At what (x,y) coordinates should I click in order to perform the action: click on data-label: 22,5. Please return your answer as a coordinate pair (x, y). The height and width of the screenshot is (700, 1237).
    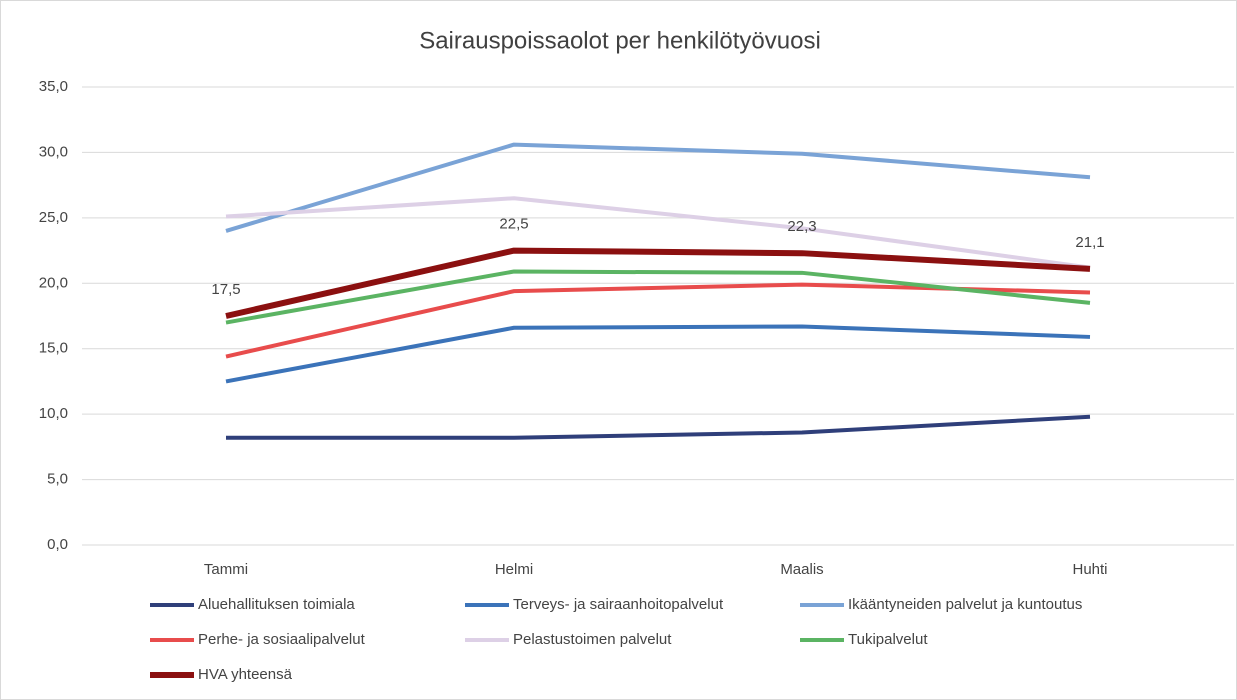
    Looking at the image, I should click on (513, 224).